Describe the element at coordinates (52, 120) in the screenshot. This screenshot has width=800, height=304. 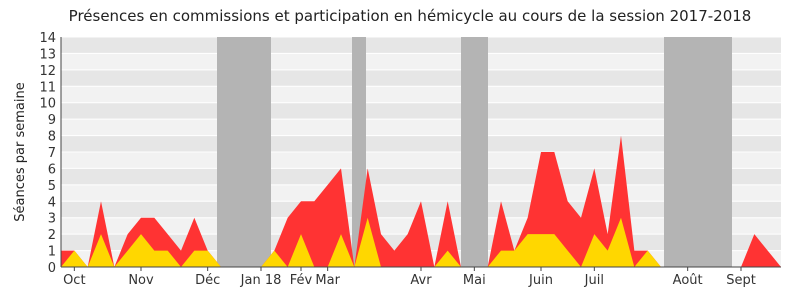
I see `y-tick-label: 9` at that location.